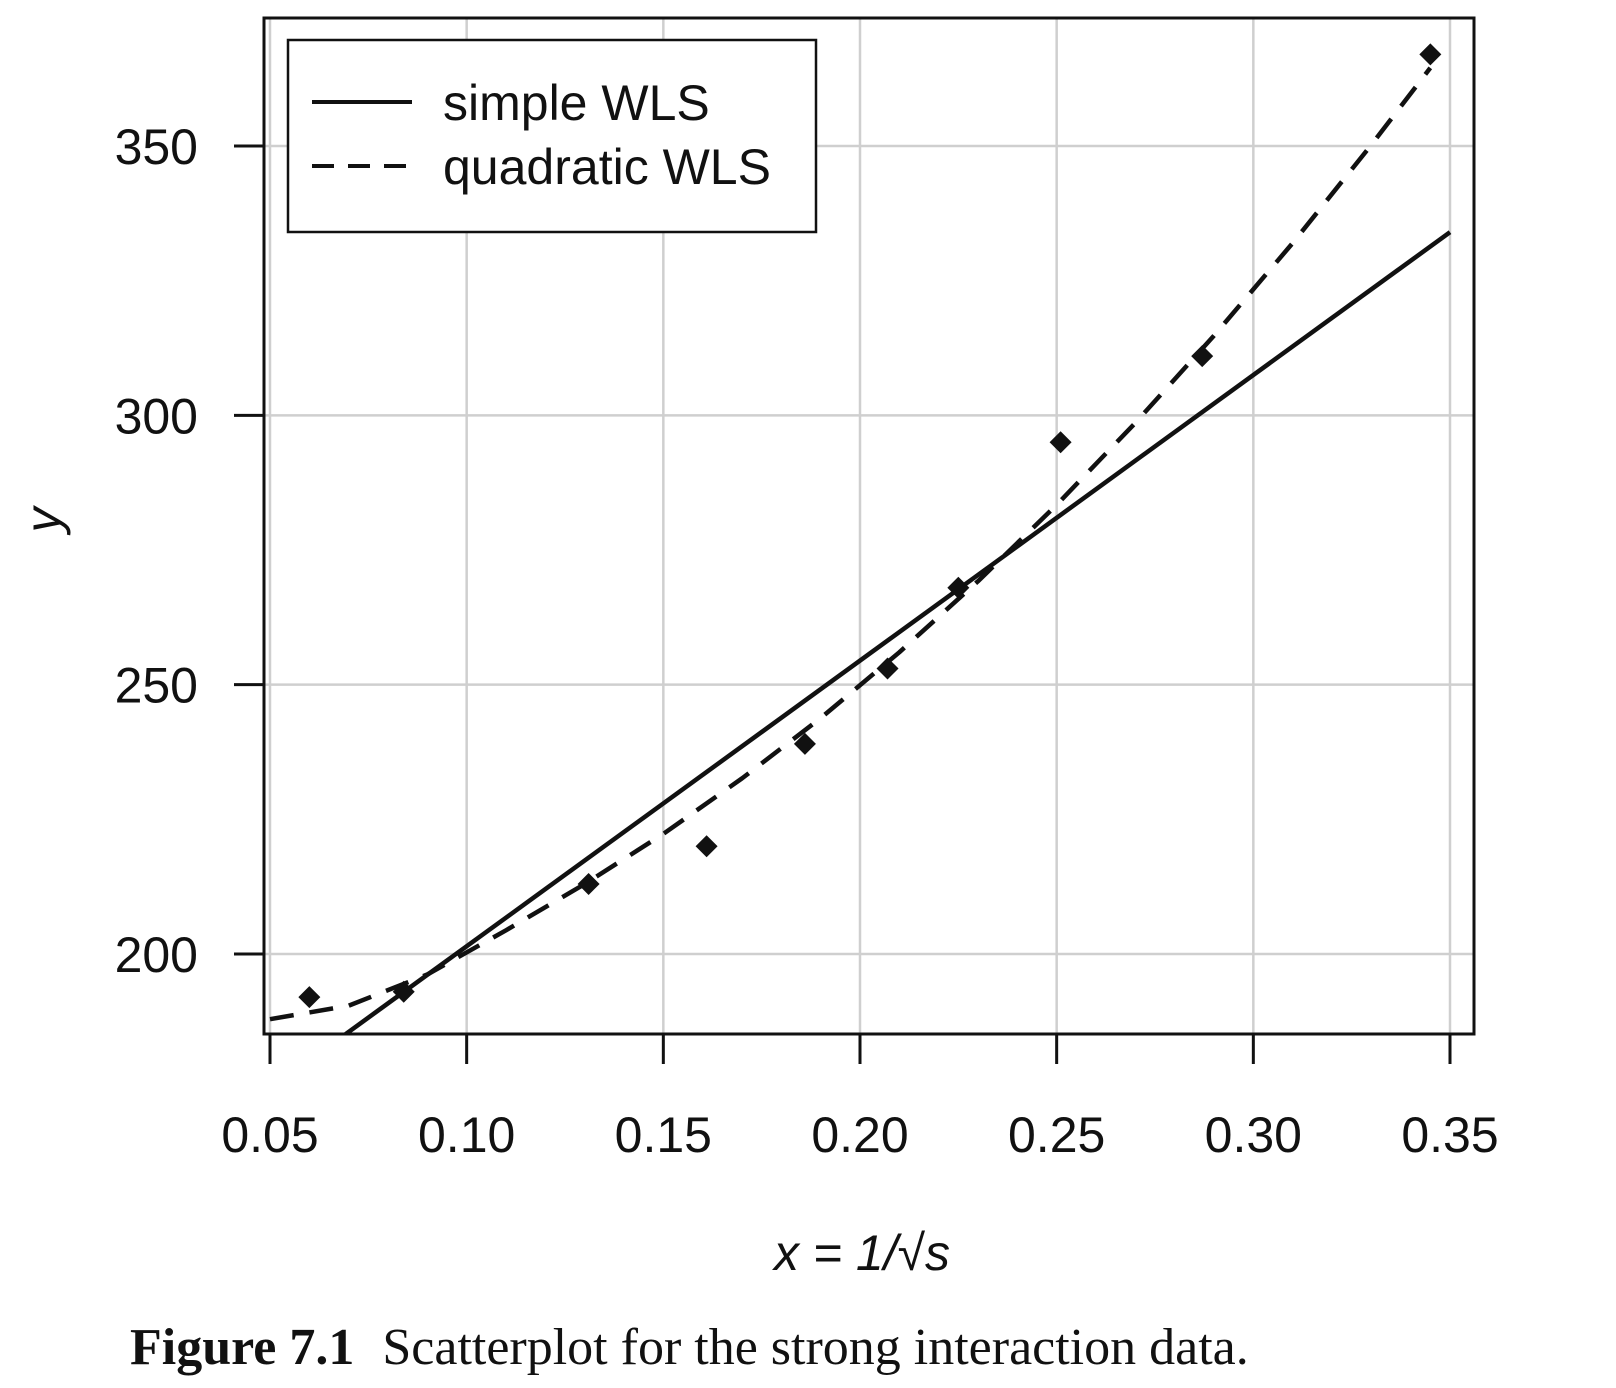 Image resolution: width=1616 pixels, height=1388 pixels. I want to click on y-tick-label-3: 350, so click(156, 147).